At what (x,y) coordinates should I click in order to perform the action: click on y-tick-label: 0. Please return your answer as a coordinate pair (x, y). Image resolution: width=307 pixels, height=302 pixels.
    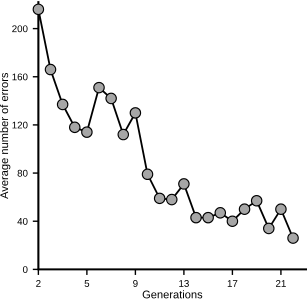
    Looking at the image, I should click on (25, 270).